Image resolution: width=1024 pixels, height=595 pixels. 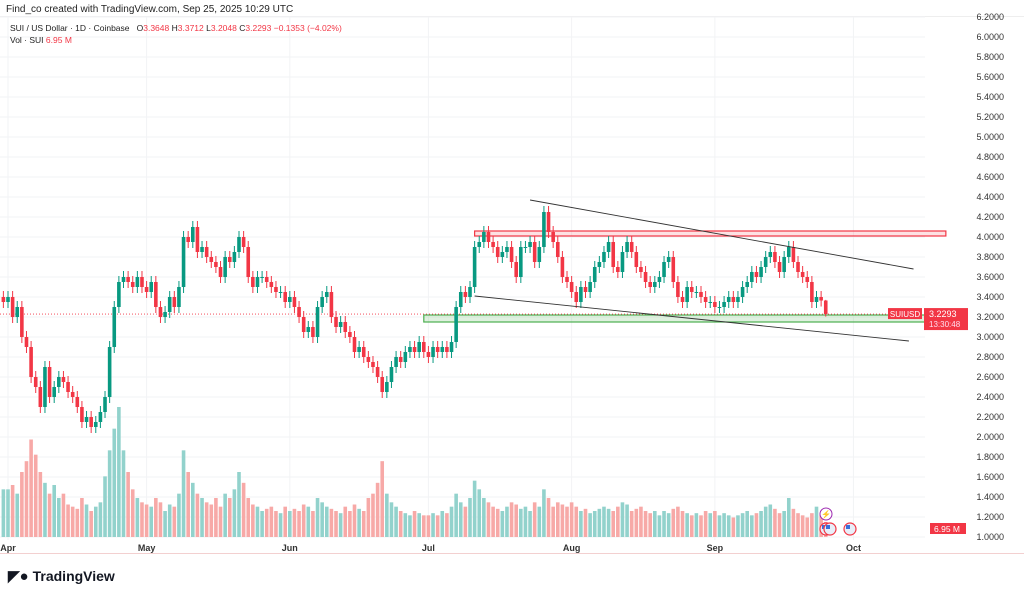 I want to click on volume-value: 6.95 M, so click(x=58, y=40).